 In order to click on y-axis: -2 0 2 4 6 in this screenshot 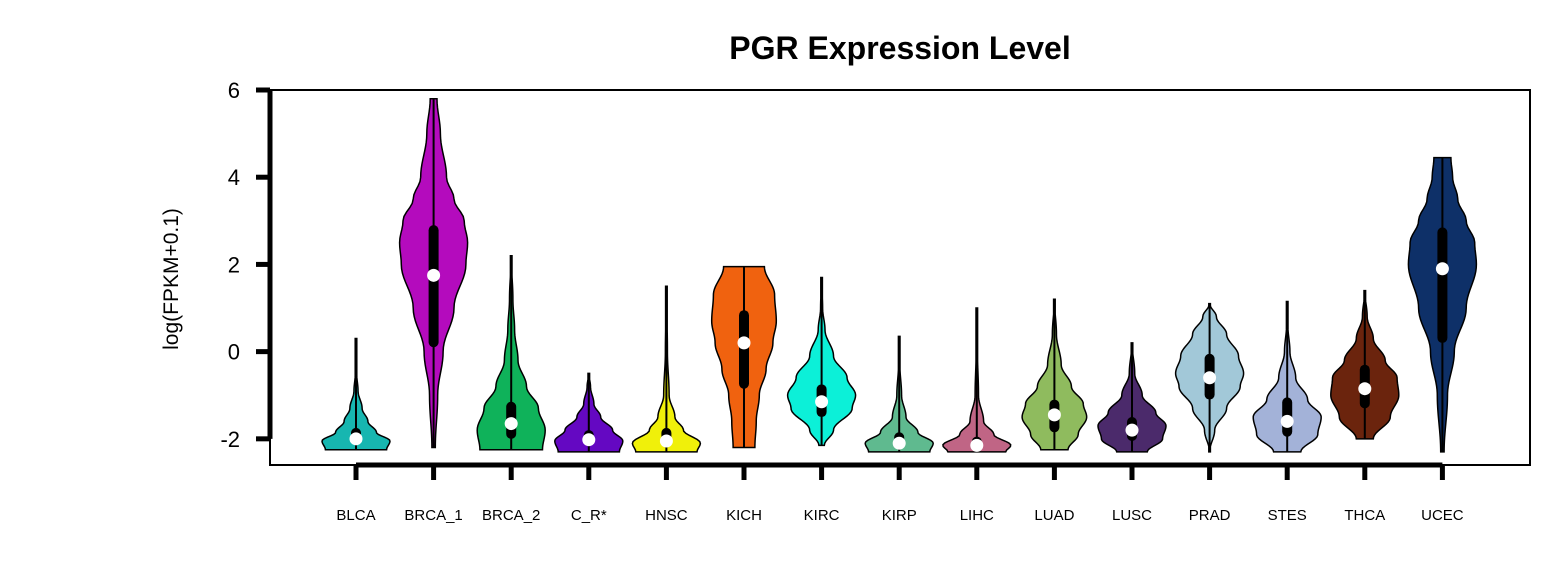, I will do `click(246, 265)`.